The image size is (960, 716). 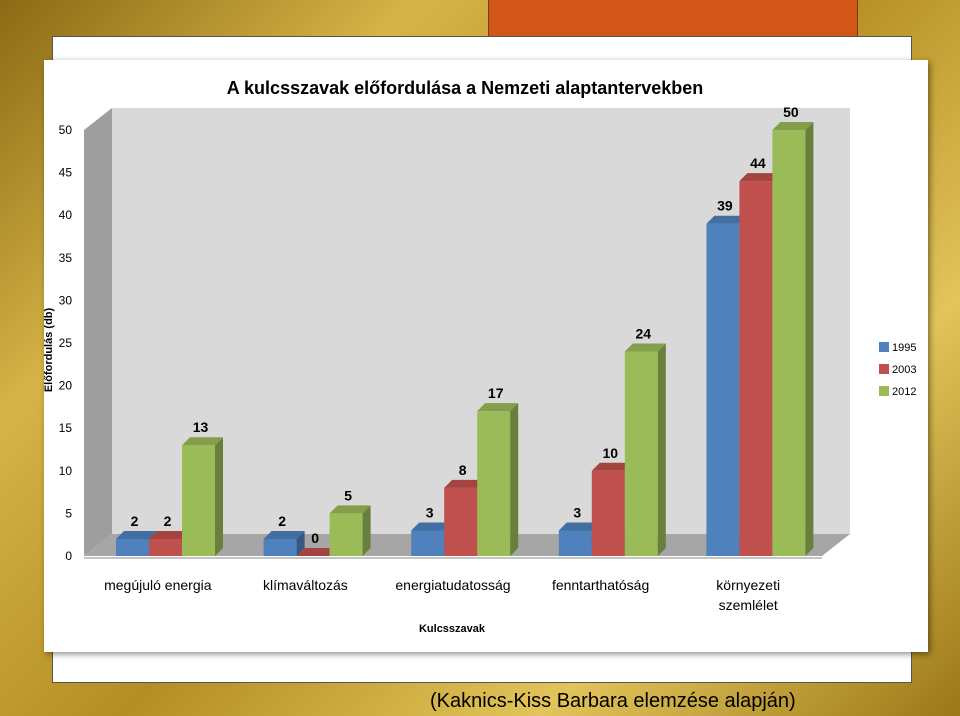 I want to click on legend-swatch-1995, so click(x=884, y=347).